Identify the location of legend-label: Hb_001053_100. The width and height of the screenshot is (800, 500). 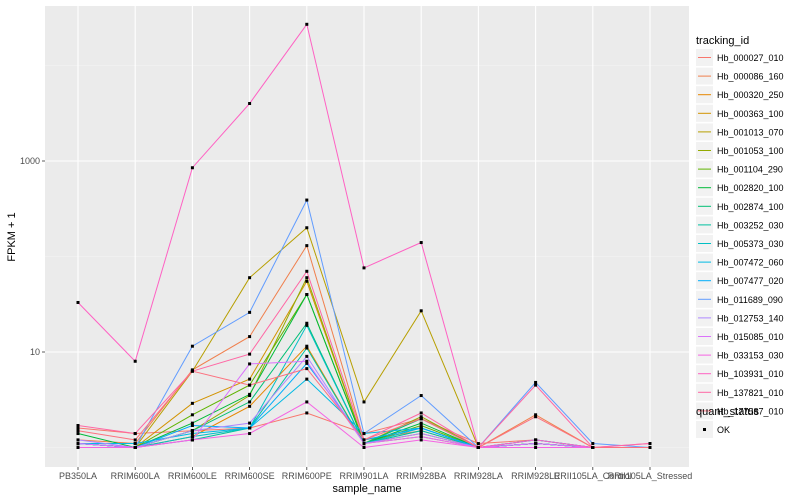
(750, 151).